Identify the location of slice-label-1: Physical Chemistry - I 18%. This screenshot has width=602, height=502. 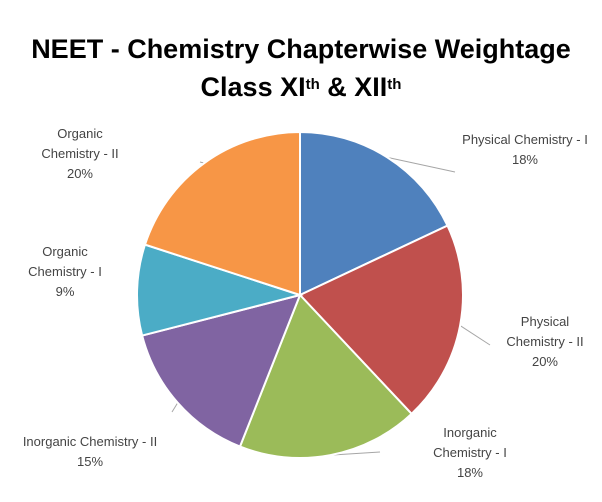
(525, 150).